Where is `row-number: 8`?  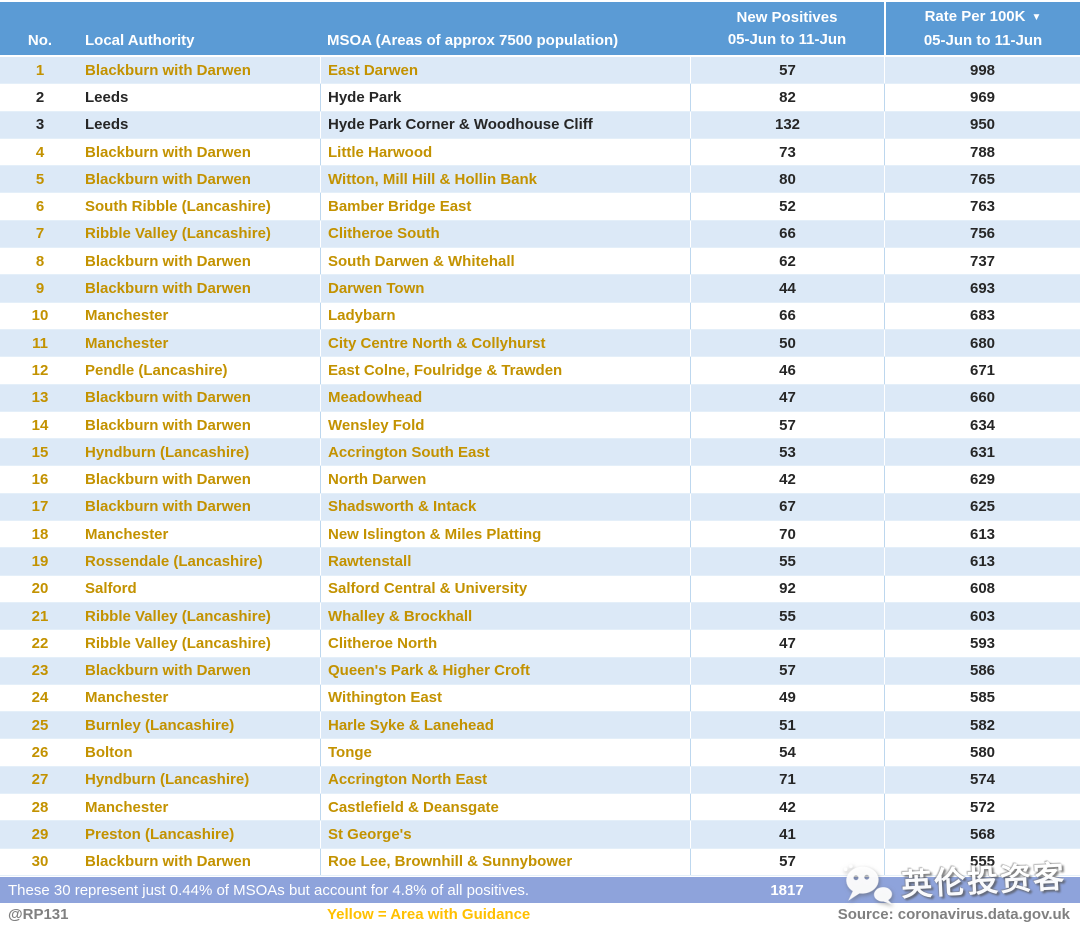 row-number: 8 is located at coordinates (40, 261).